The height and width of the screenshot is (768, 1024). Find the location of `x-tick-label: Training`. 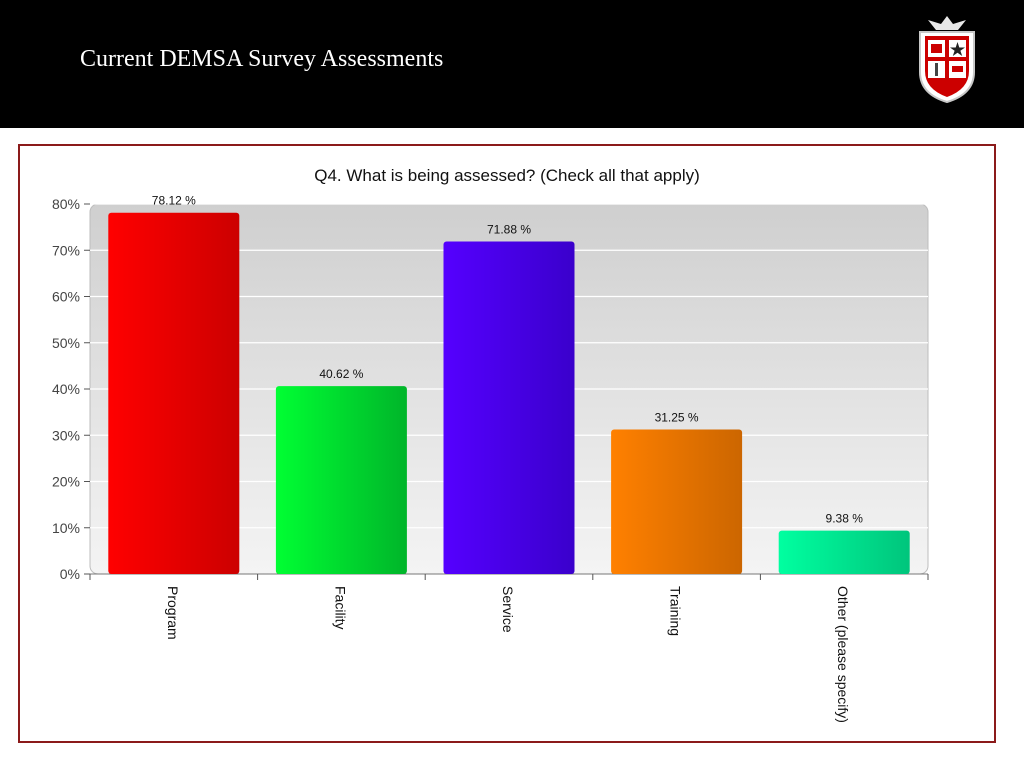

x-tick-label: Training is located at coordinates (676, 611).